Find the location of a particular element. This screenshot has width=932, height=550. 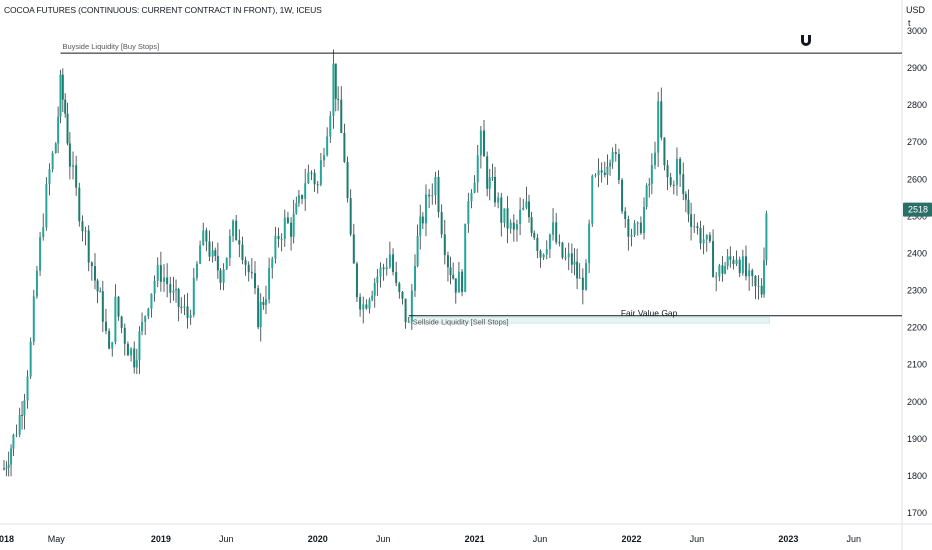

y-tick-label: 2000 is located at coordinates (917, 402).